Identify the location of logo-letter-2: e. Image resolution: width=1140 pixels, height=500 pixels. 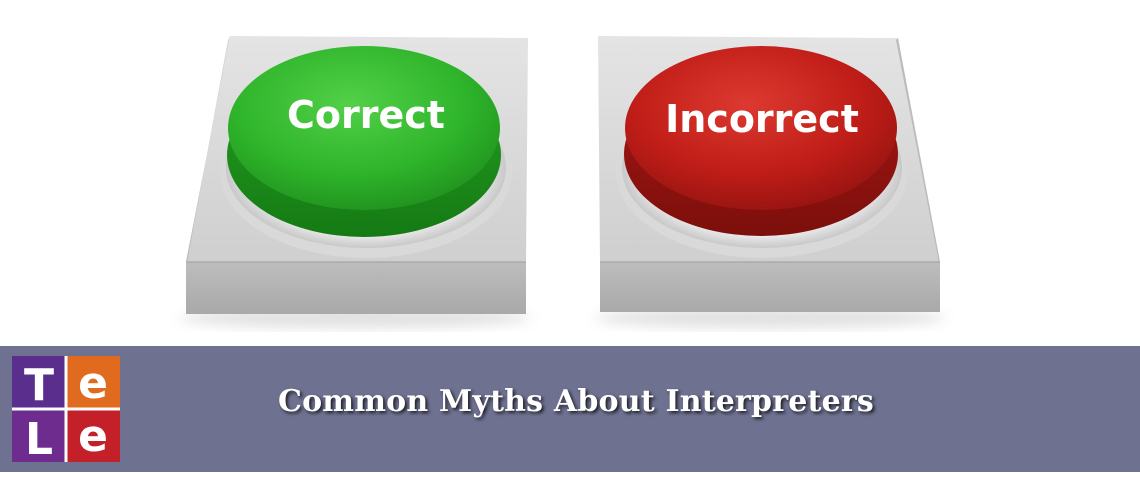
(93, 383).